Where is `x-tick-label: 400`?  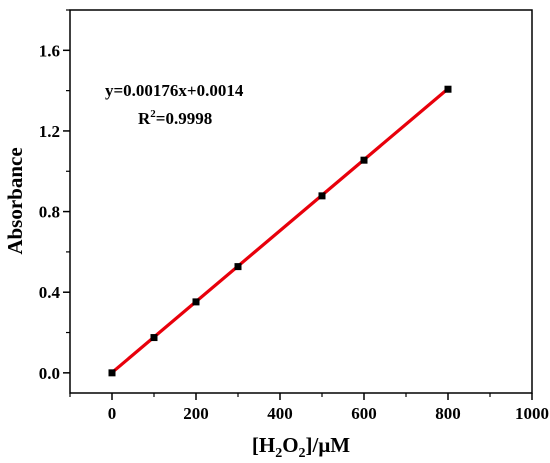
x-tick-label: 400 is located at coordinates (280, 413).